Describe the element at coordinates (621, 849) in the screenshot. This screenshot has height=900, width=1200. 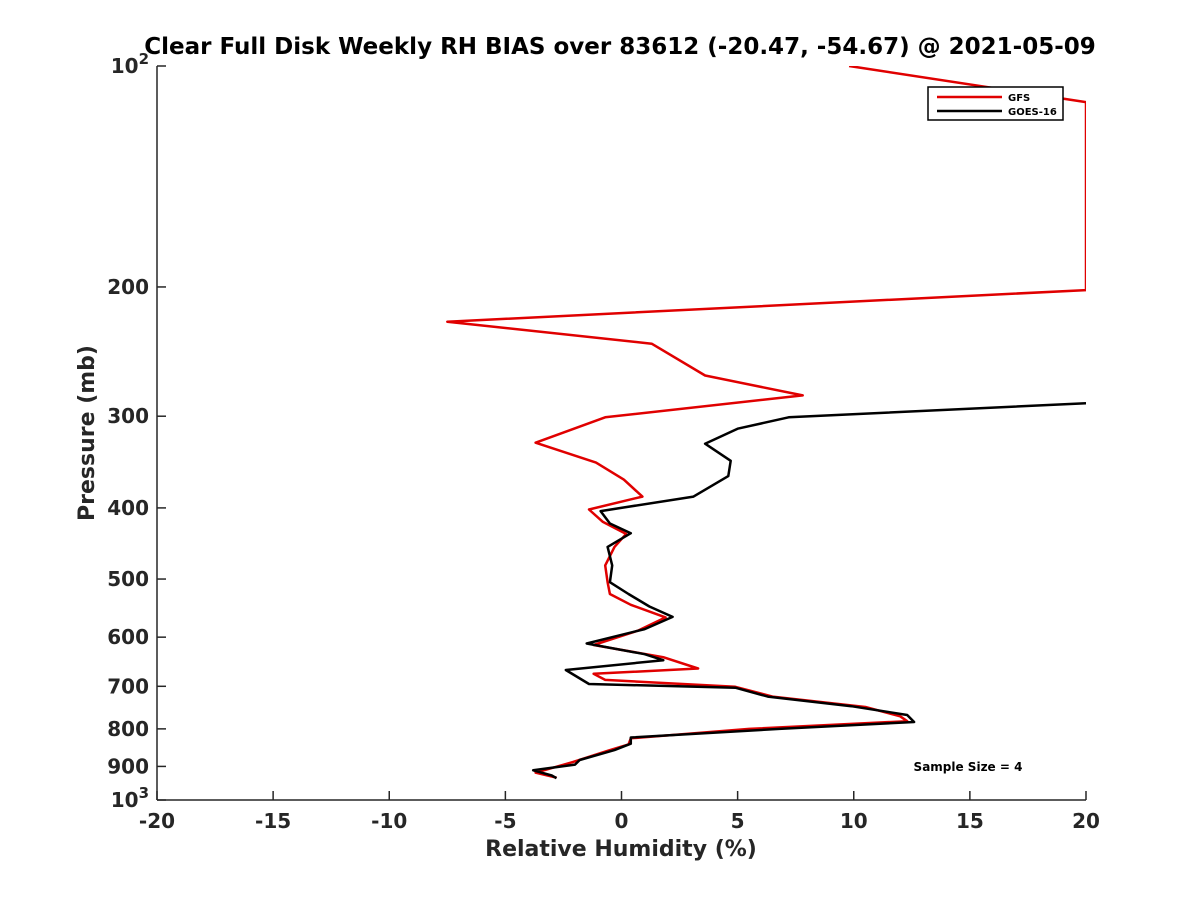
I see `x-axis-label: Relative Humidity (%)` at that location.